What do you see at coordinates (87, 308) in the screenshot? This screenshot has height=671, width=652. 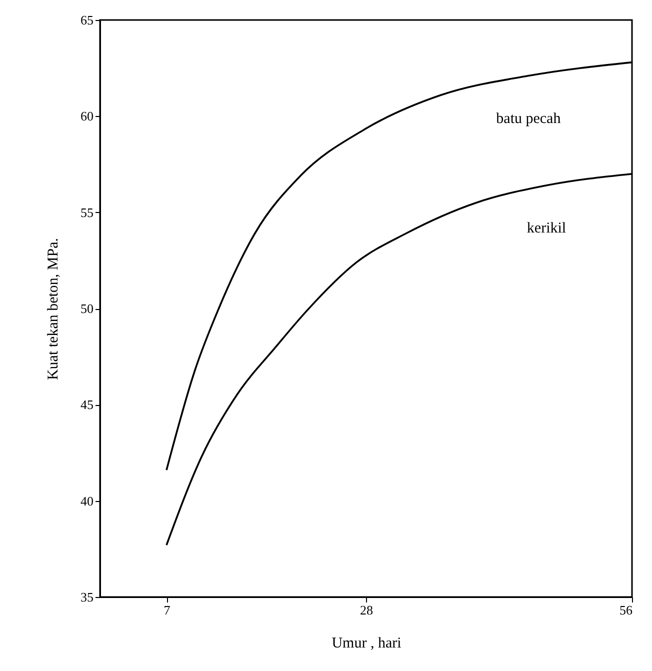 I see `y-tick-label: 50` at bounding box center [87, 308].